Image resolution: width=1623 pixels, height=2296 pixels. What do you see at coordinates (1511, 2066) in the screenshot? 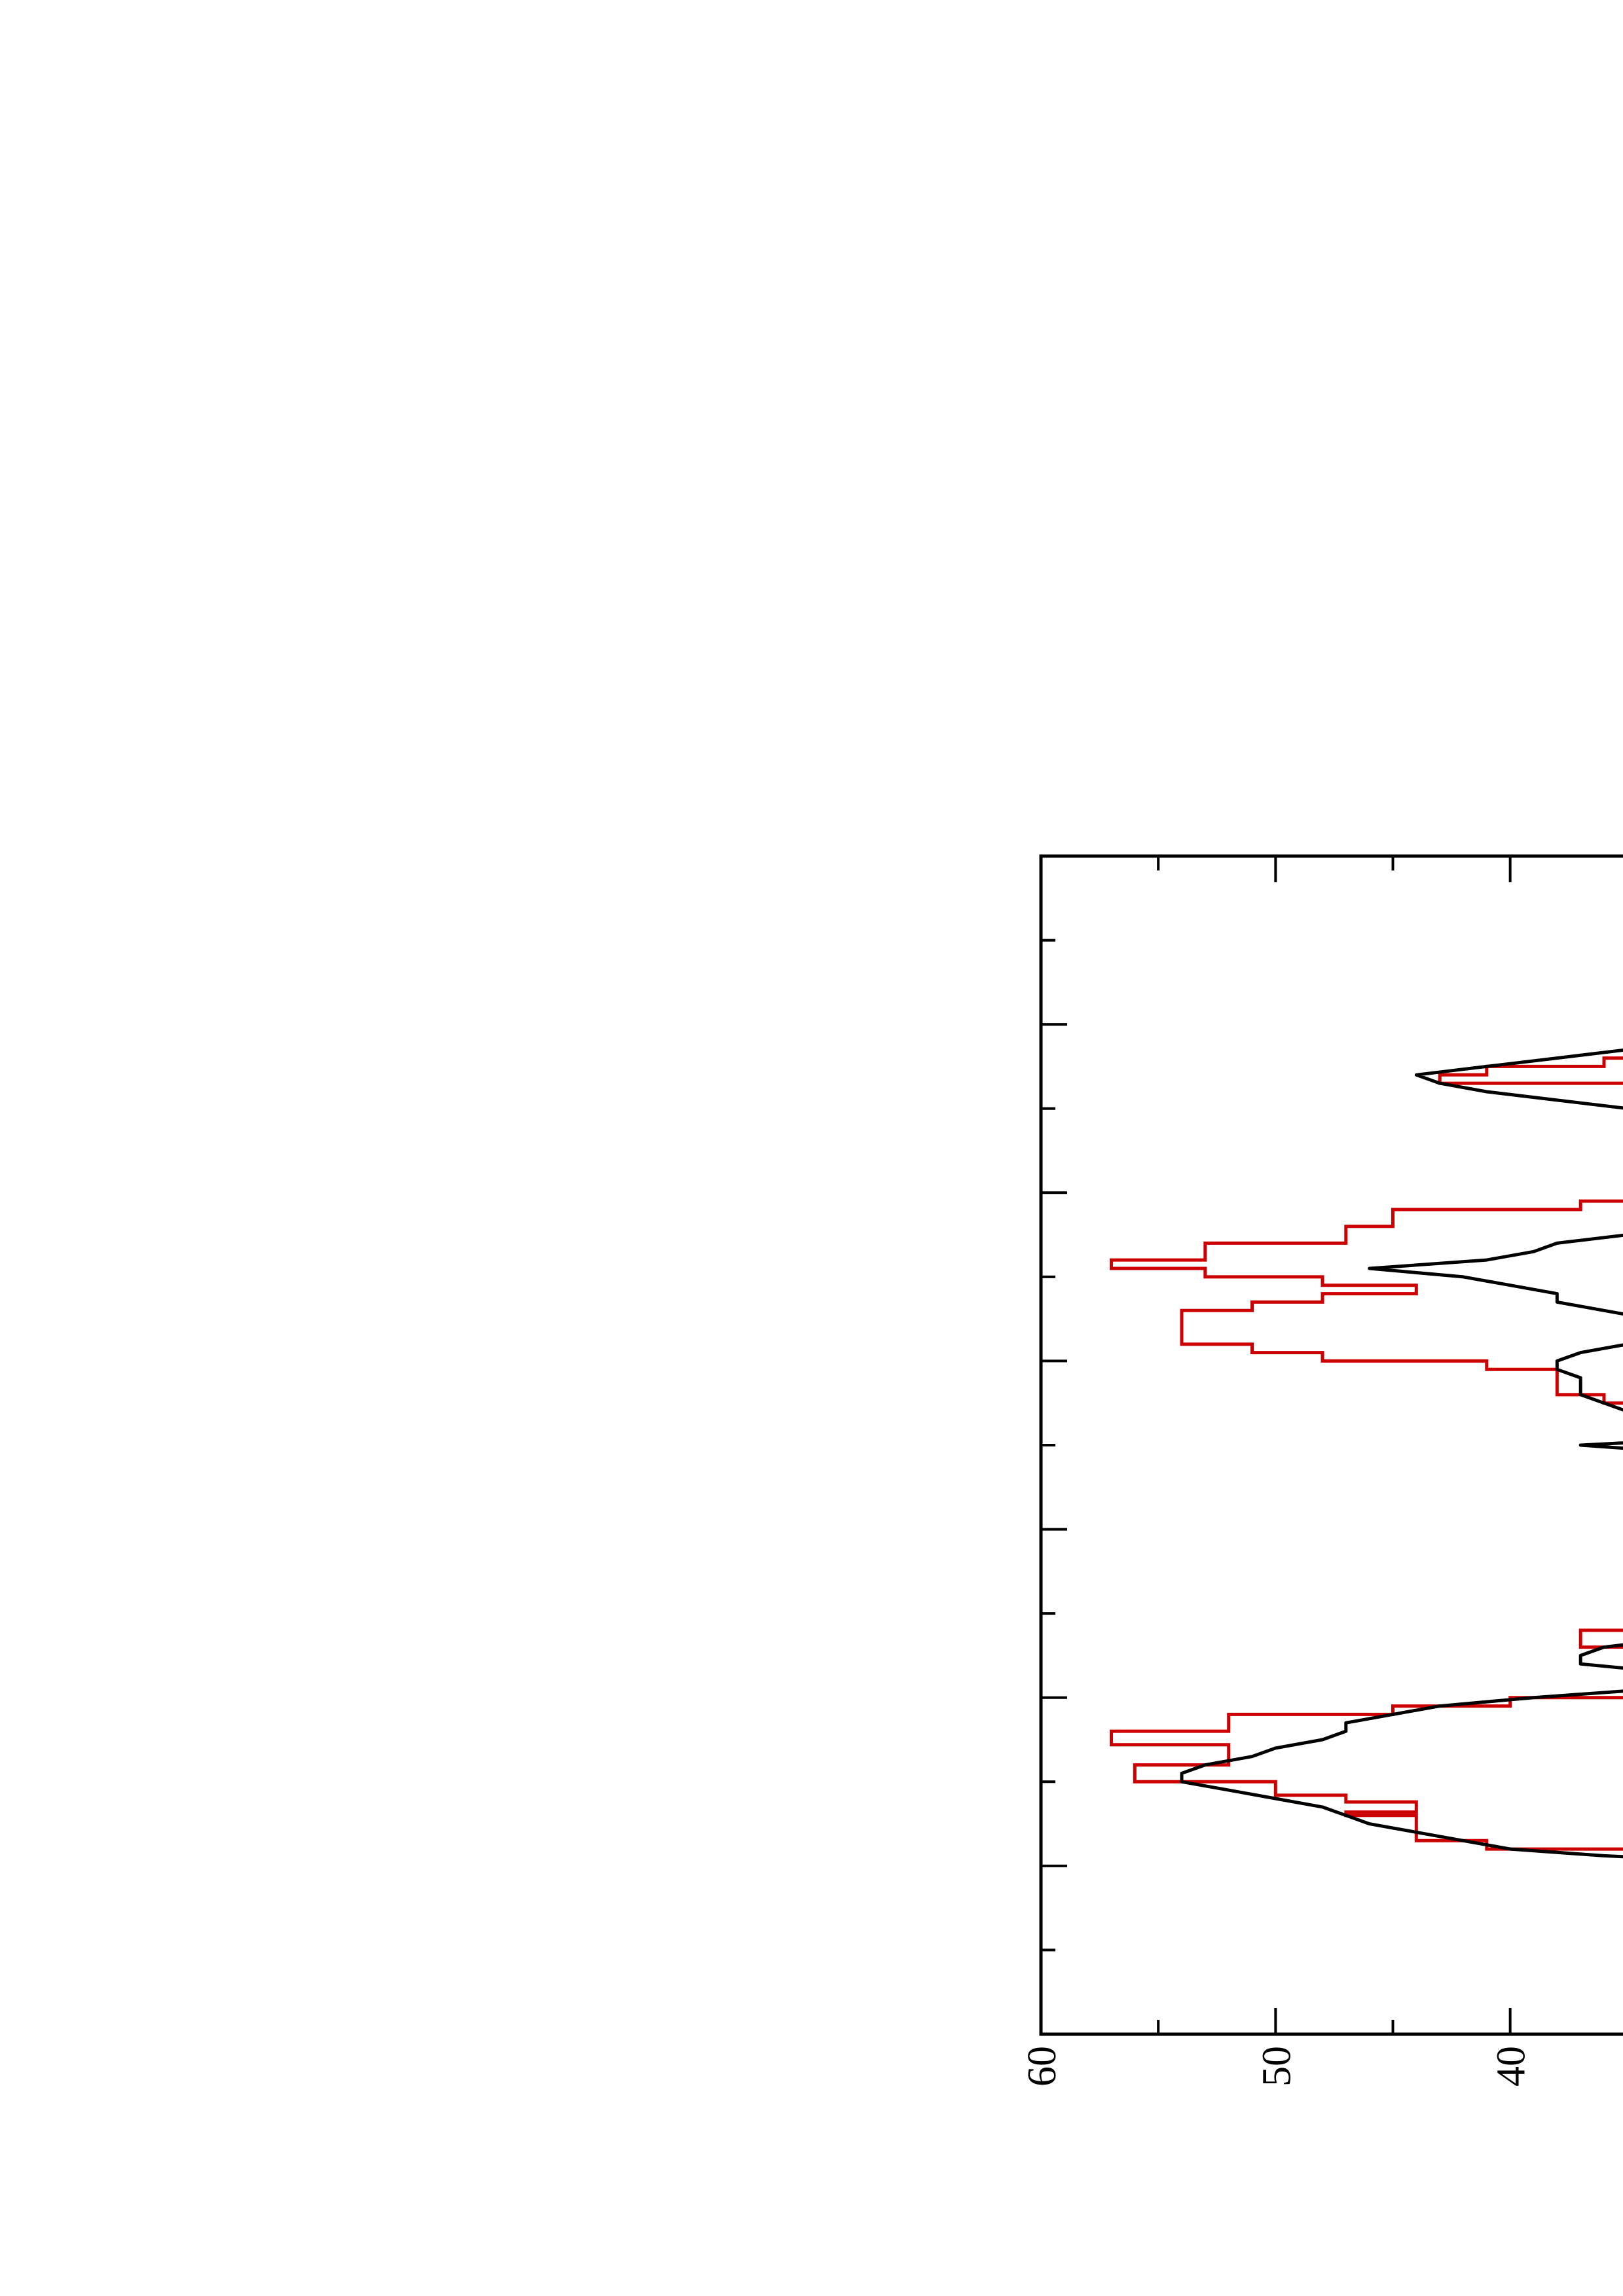
I see `y-tick-label: 40` at bounding box center [1511, 2066].